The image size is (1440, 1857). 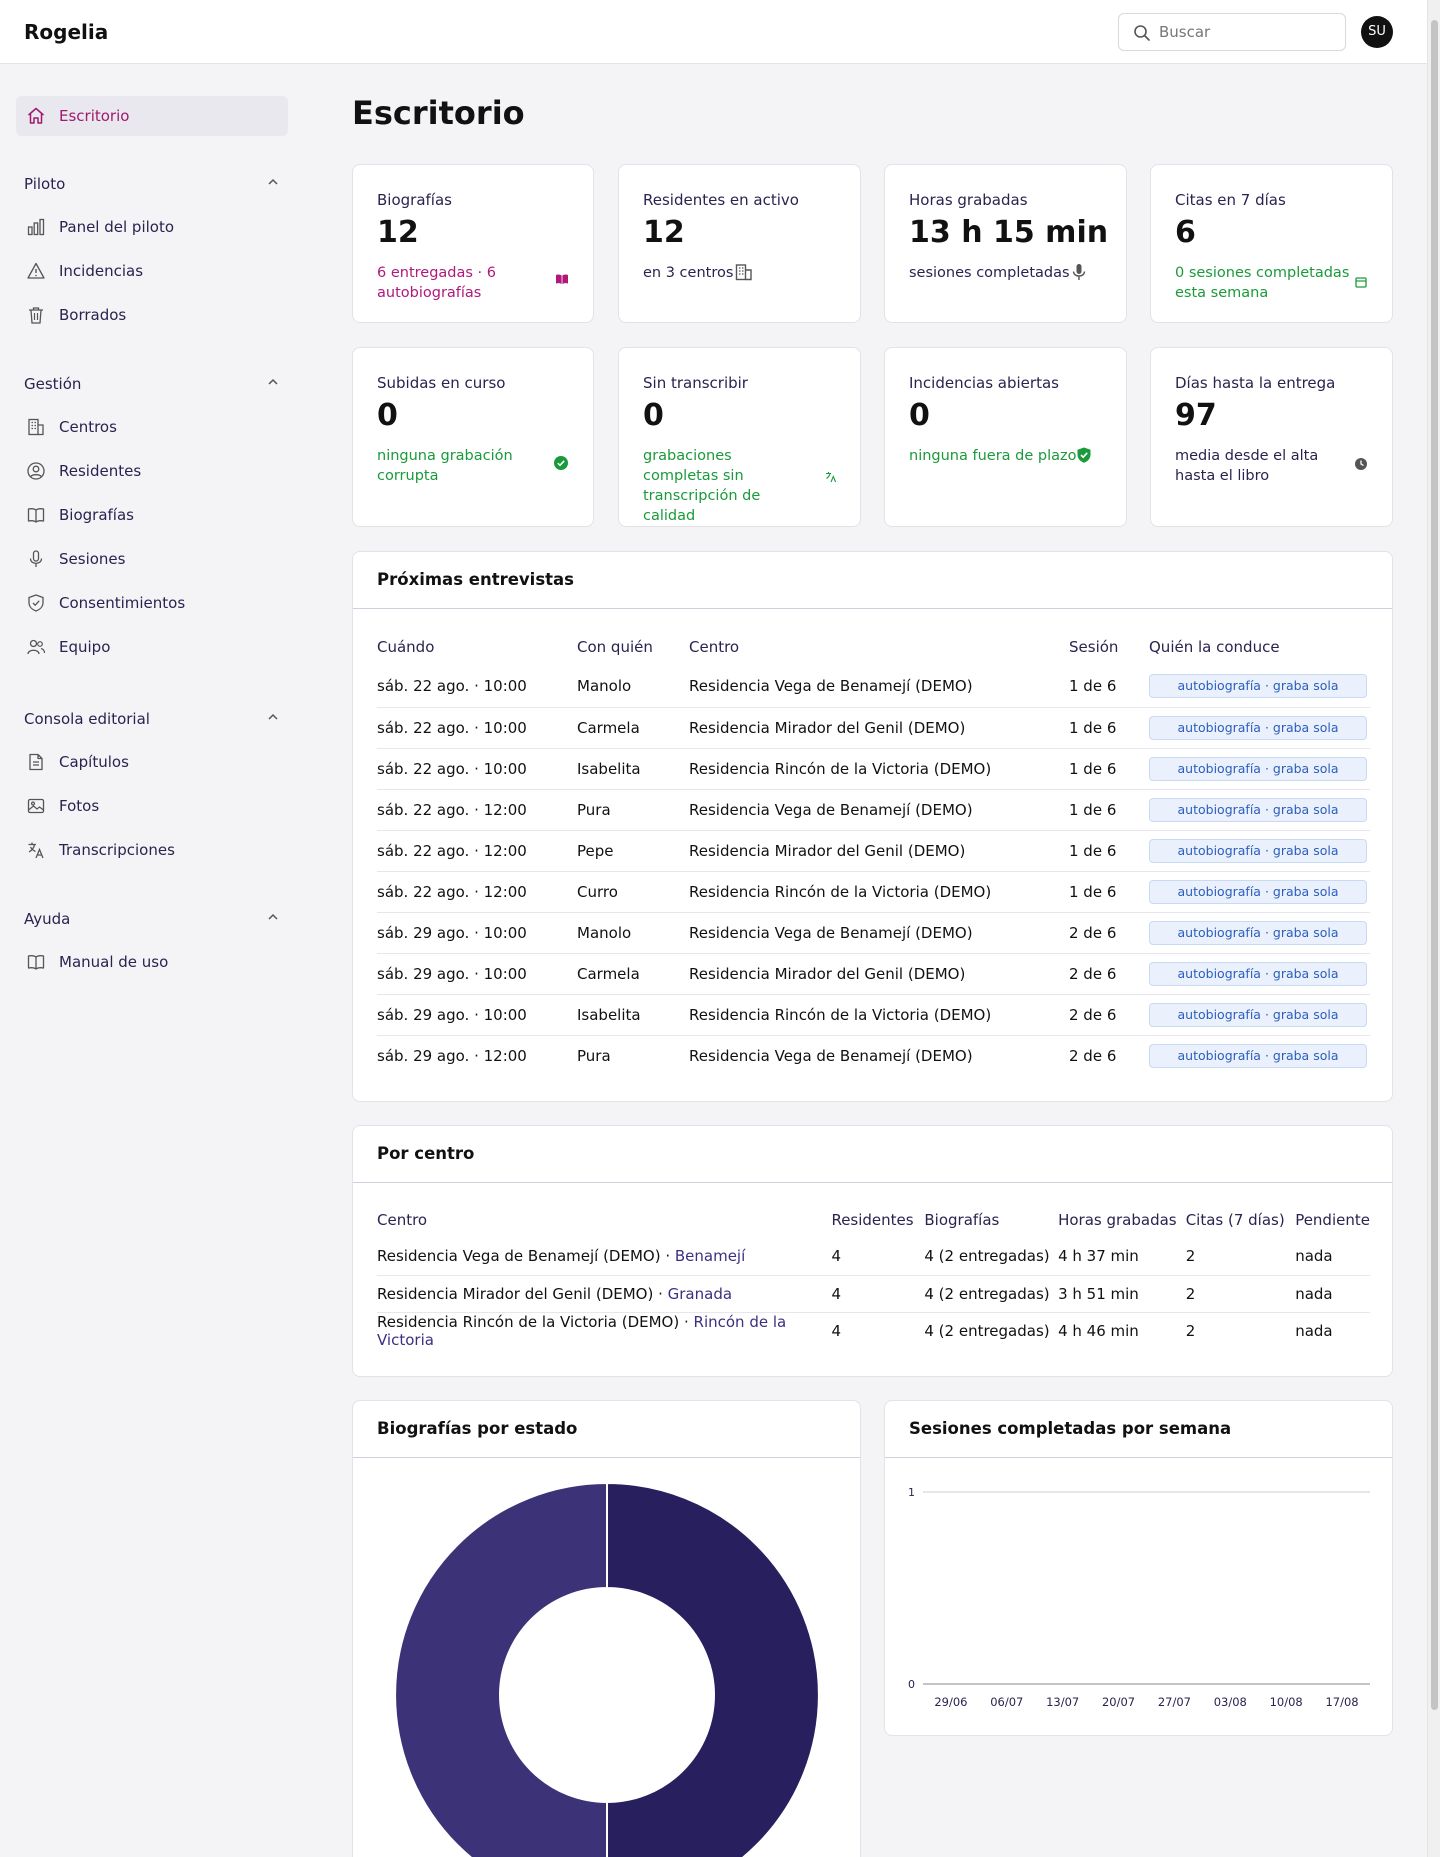 I want to click on column-header: Cuándo, so click(x=406, y=647).